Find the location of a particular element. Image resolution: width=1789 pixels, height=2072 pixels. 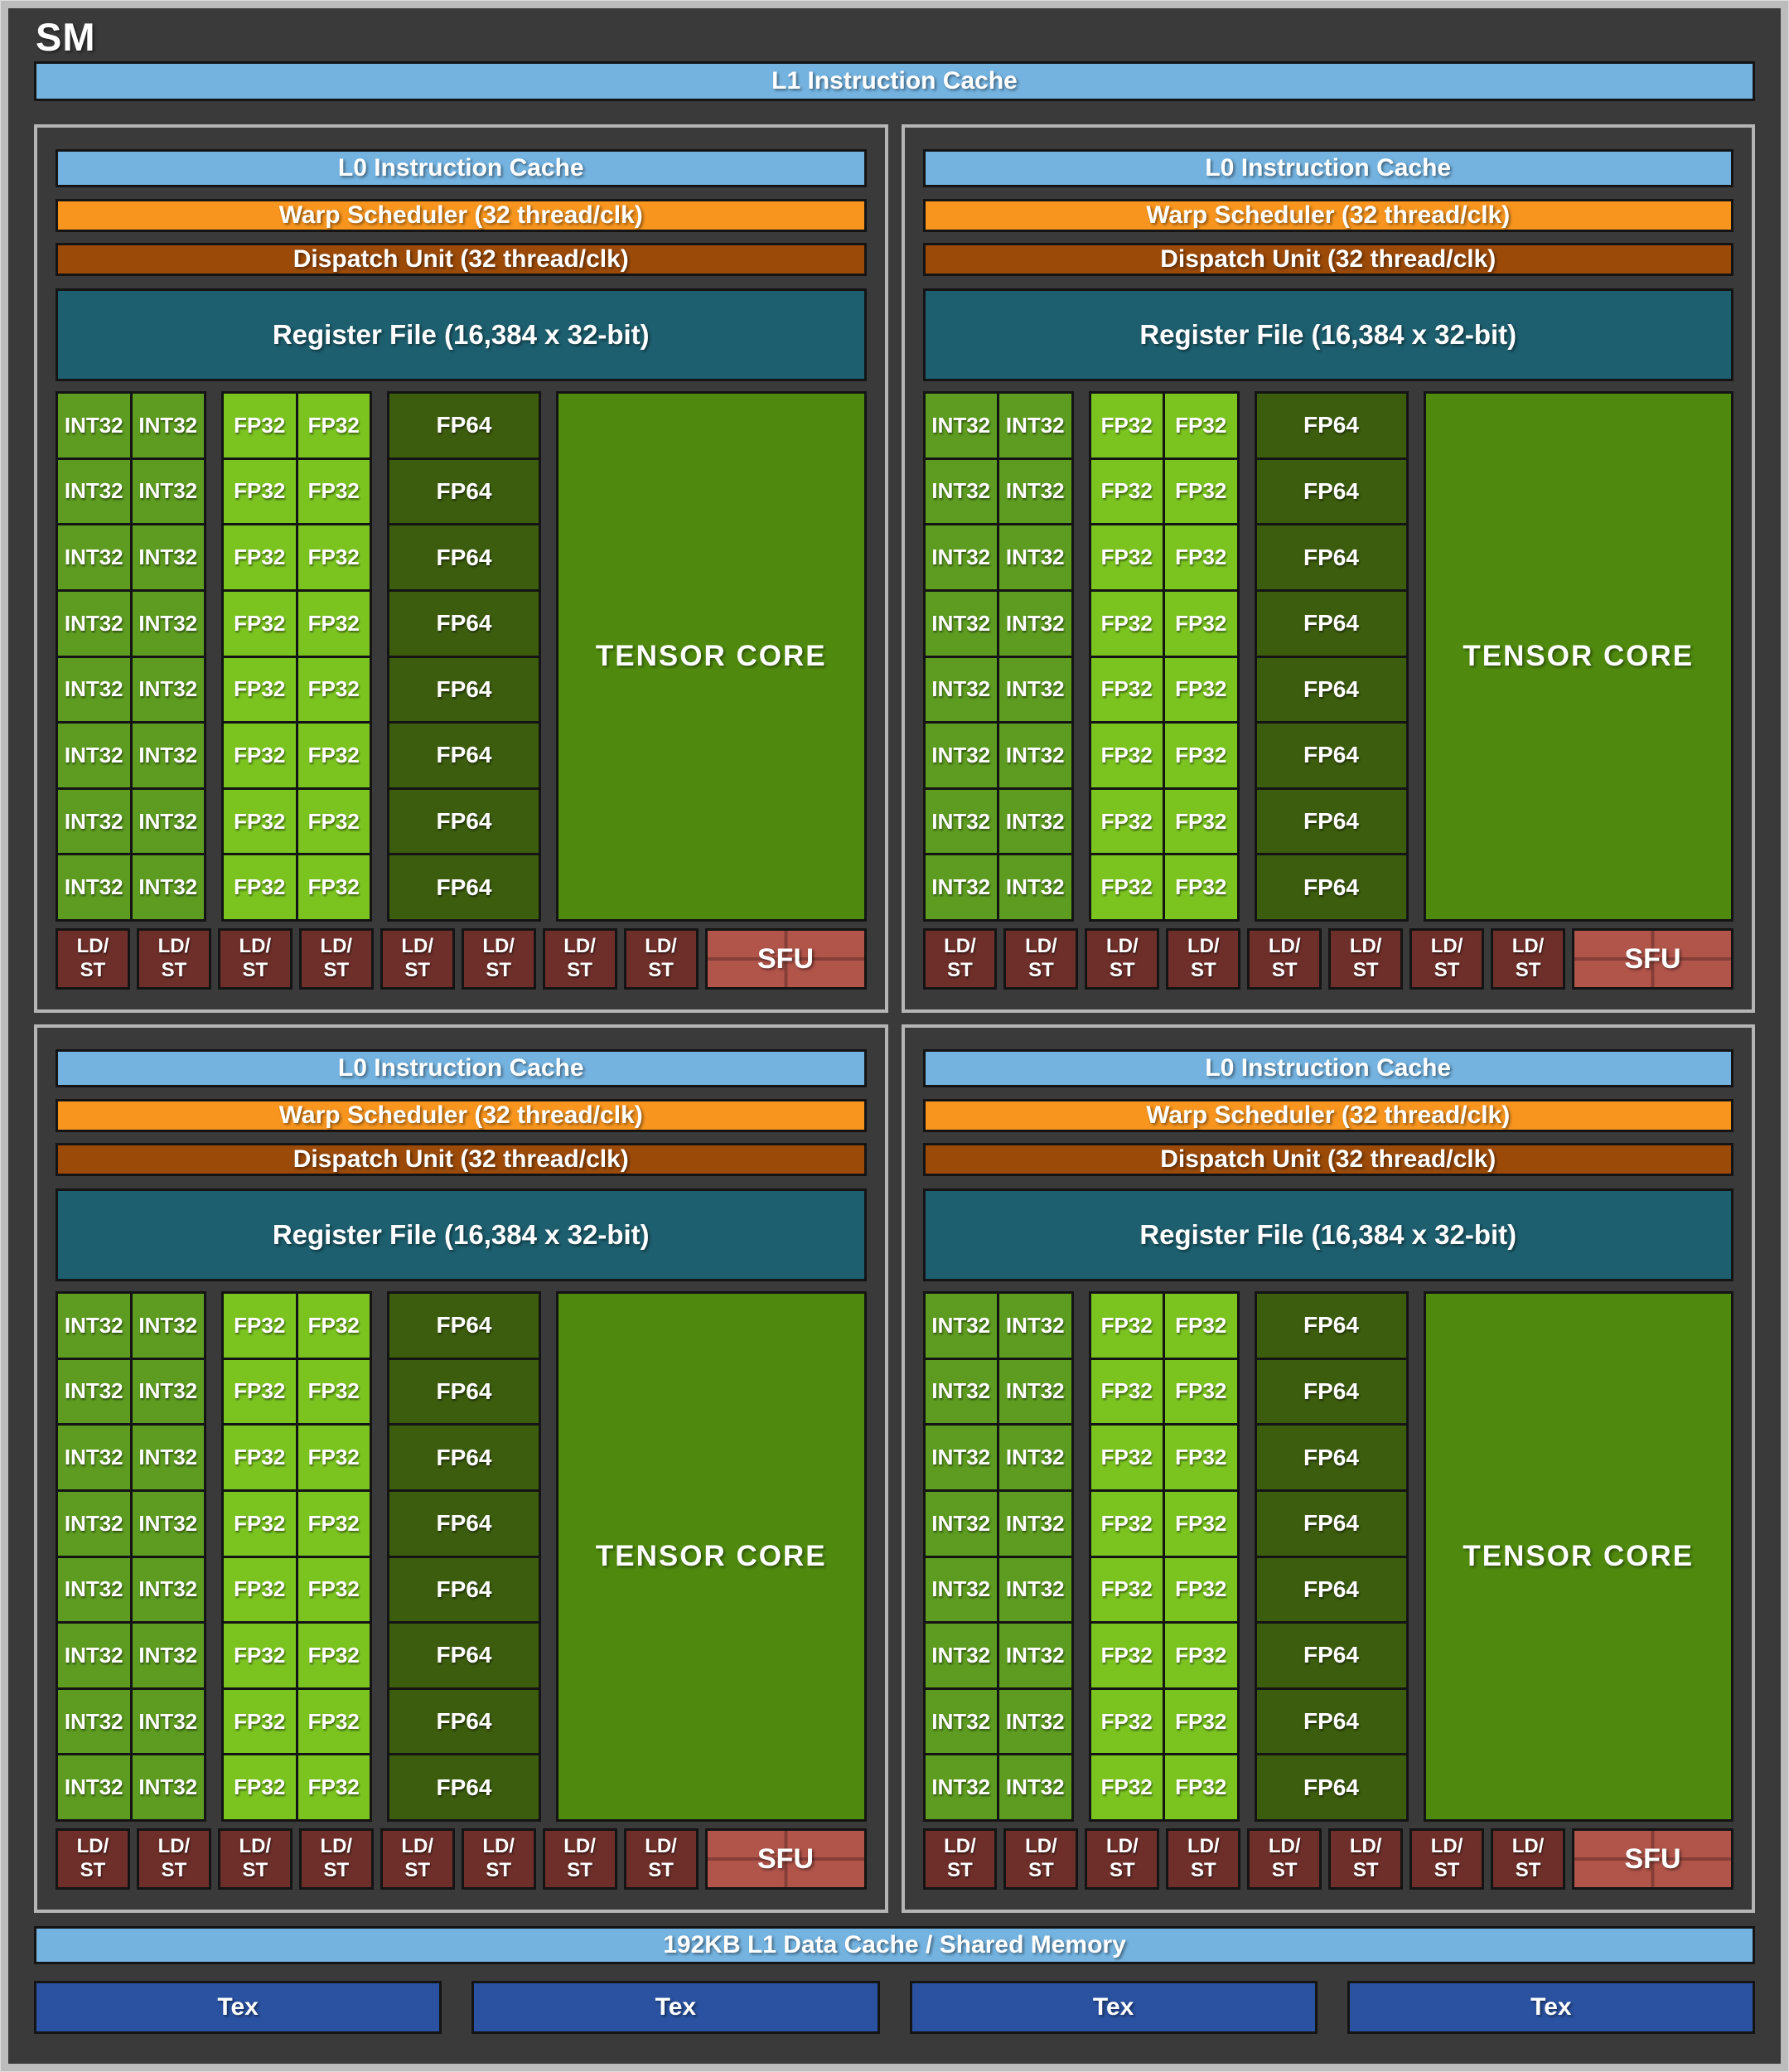

ldst-units: LD/ ST LD/ ST LD/ ST LD/ ST LD/ ST is located at coordinates (1243, 959).